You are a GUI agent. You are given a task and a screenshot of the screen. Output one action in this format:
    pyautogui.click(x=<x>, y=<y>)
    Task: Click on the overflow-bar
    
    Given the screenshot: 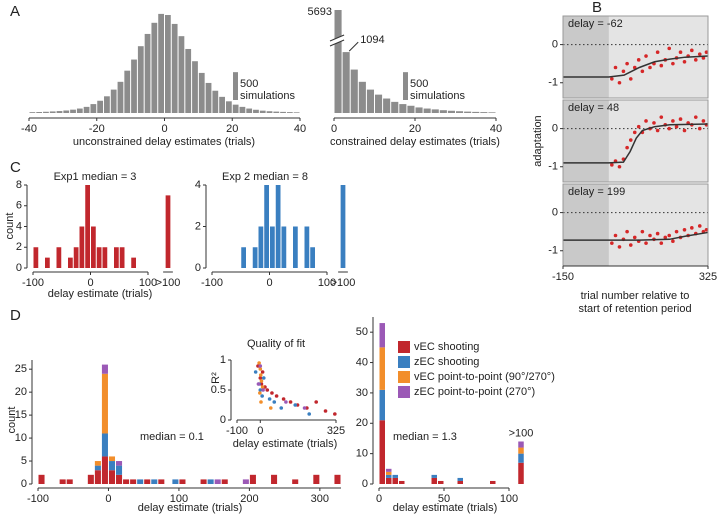 What is the action you would take?
    pyautogui.click(x=343, y=226)
    